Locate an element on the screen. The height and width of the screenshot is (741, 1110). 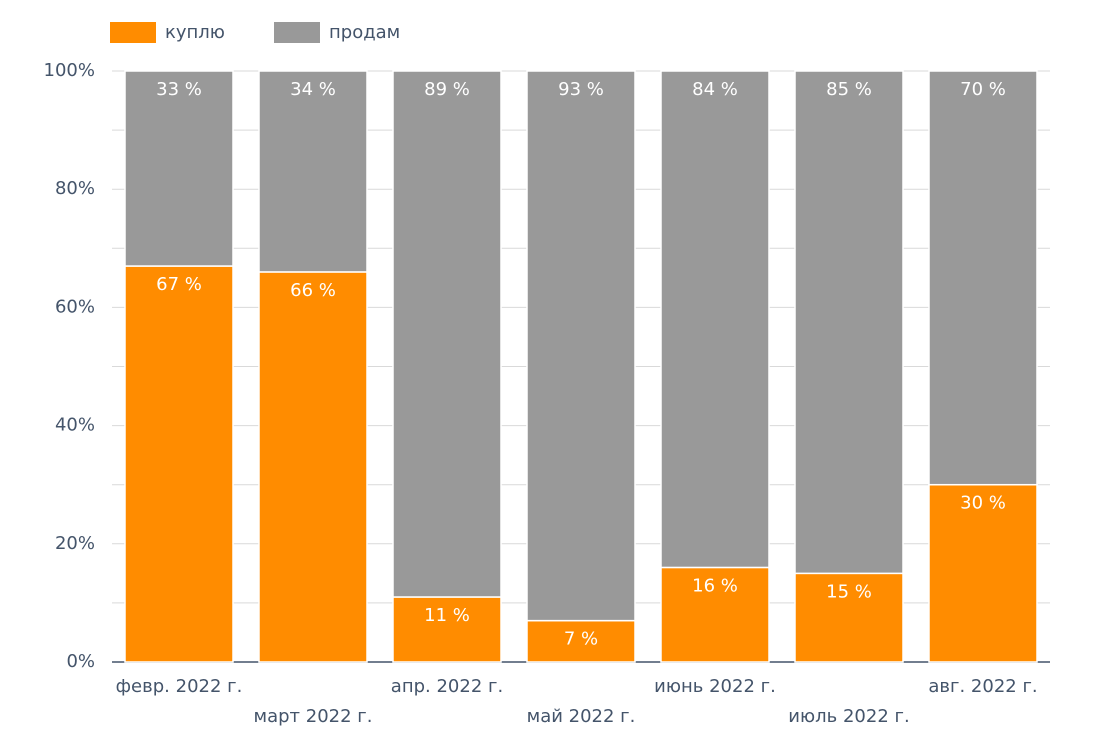
bar-продам-1 is located at coordinates (313, 171).